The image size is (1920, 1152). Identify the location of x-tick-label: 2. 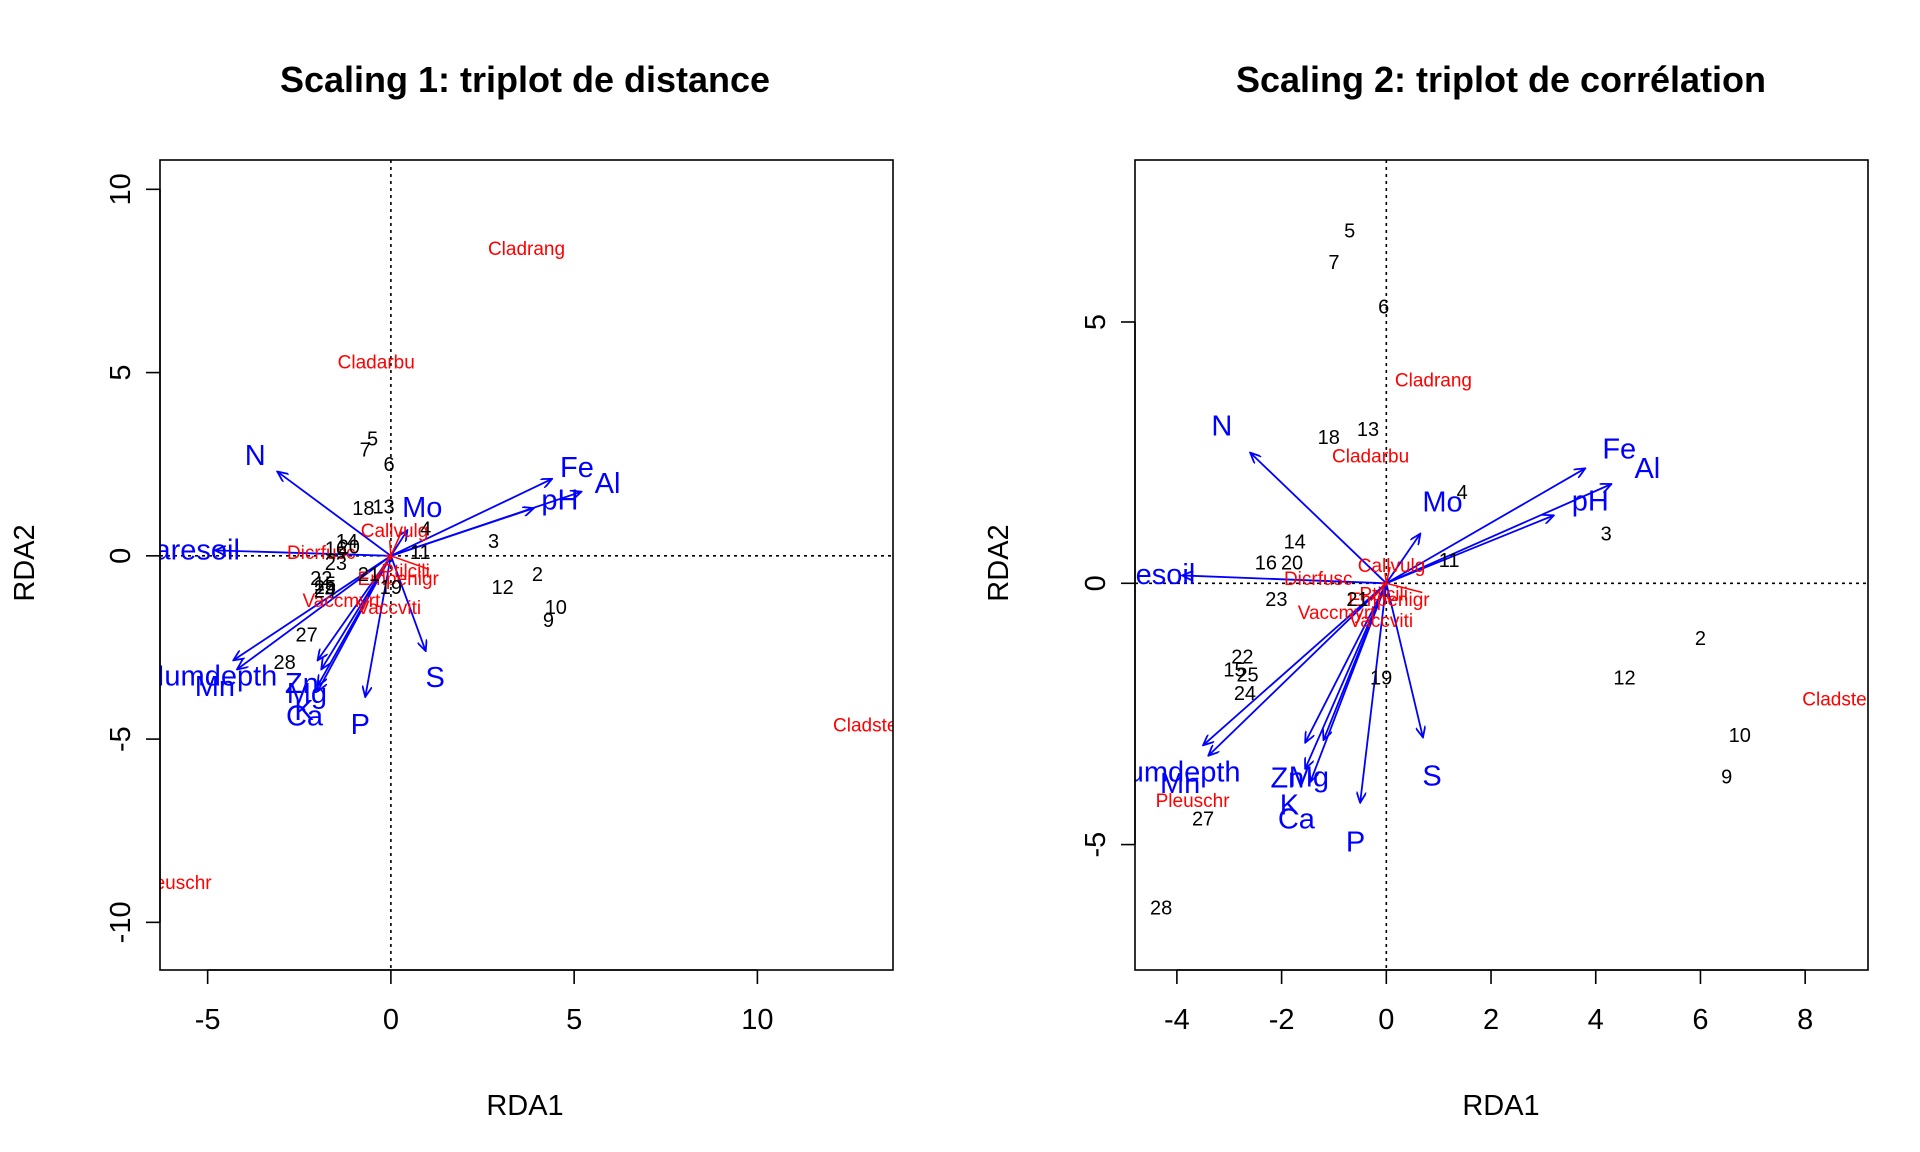
(1491, 1020).